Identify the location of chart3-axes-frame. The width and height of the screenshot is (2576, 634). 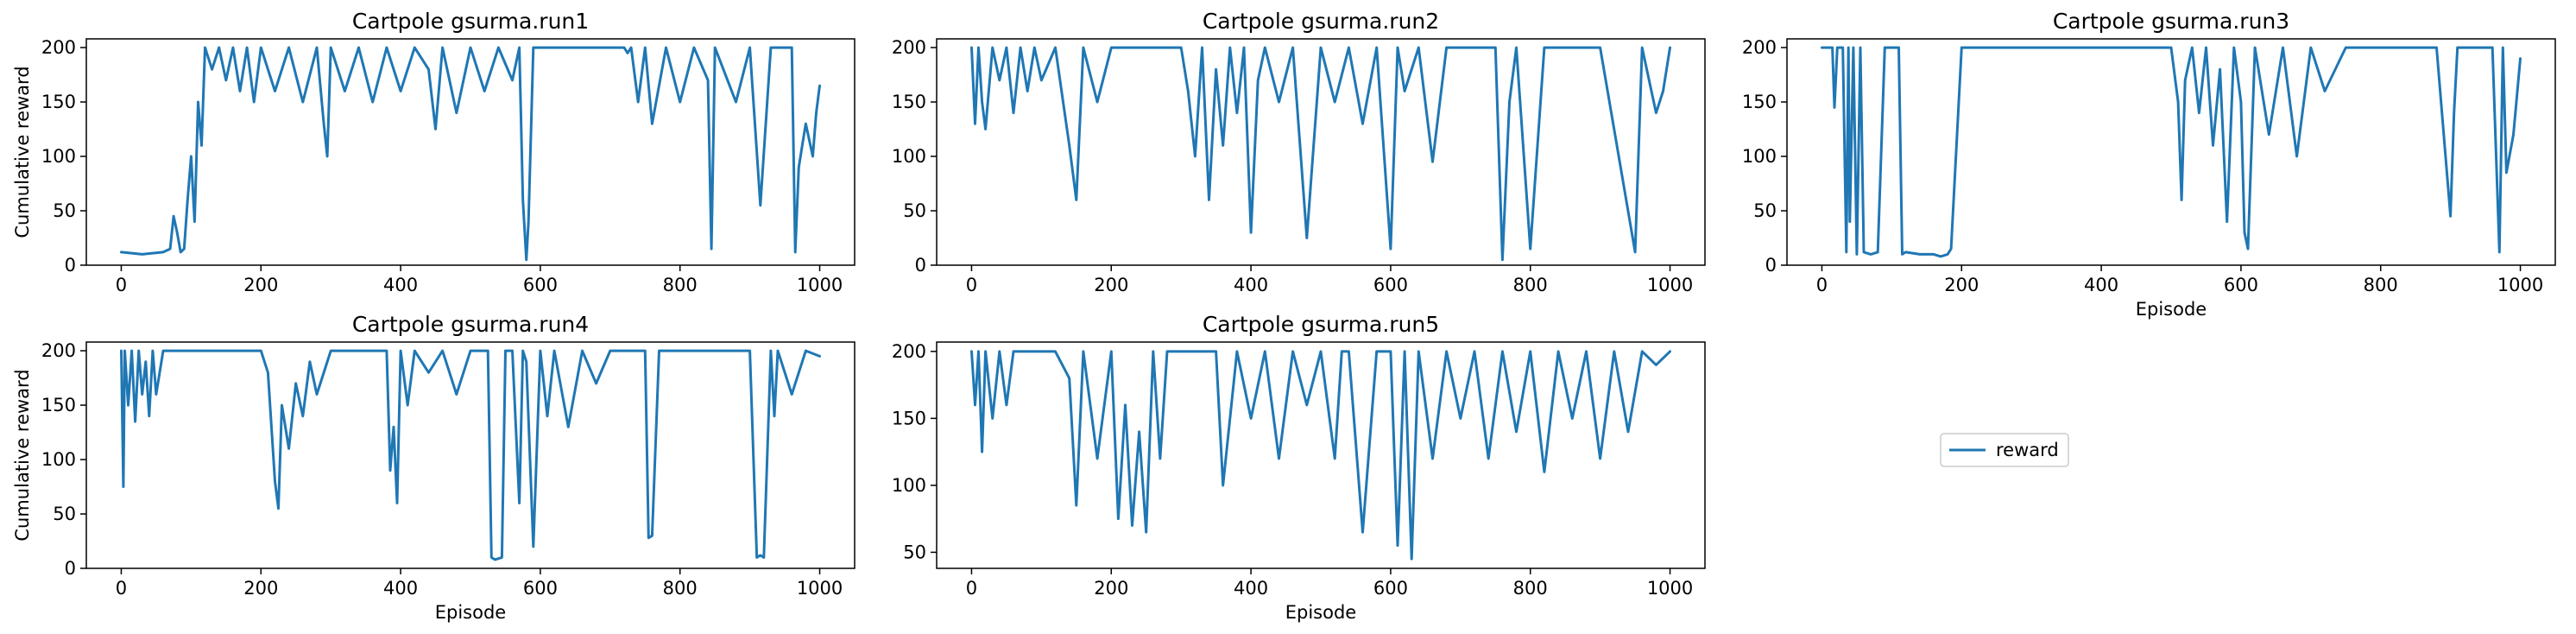
(2171, 152).